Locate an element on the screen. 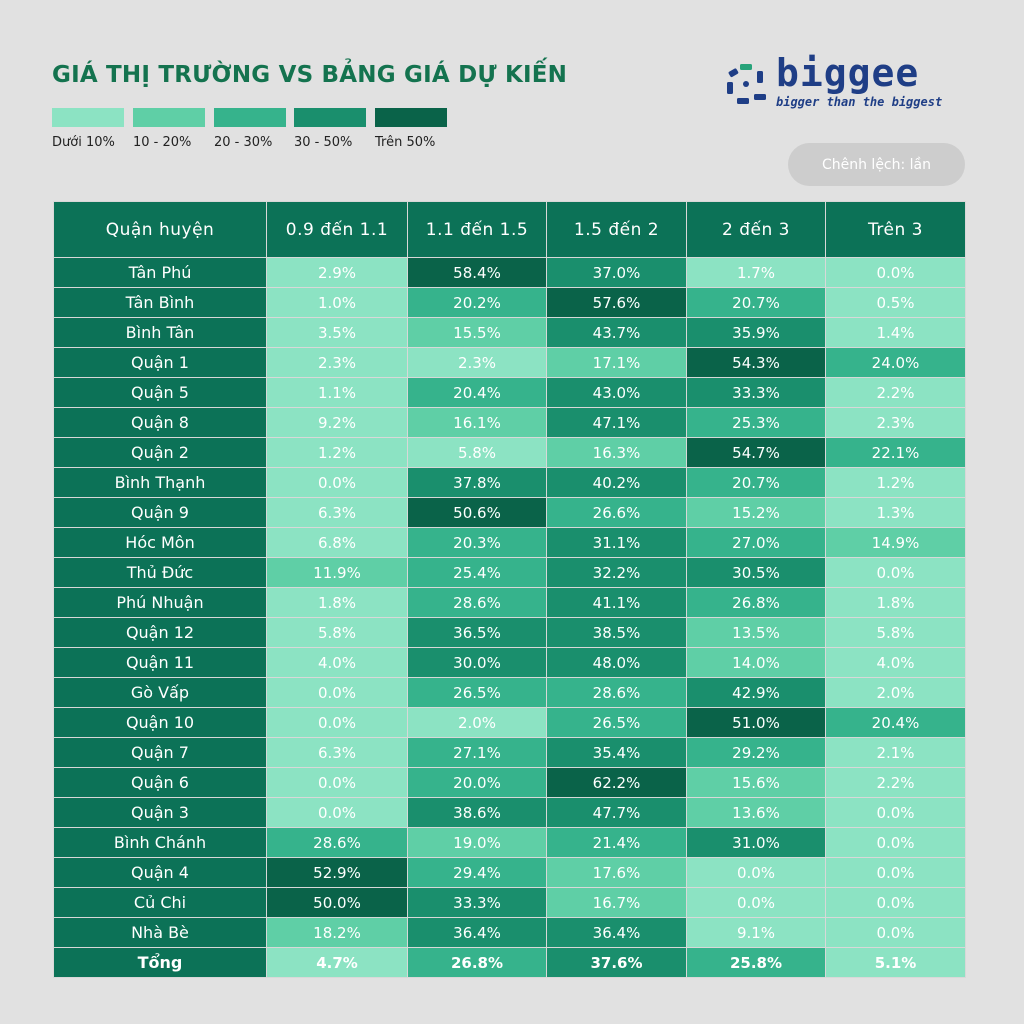 The width and height of the screenshot is (1024, 1024). value-cell: 16.1% is located at coordinates (477, 422).